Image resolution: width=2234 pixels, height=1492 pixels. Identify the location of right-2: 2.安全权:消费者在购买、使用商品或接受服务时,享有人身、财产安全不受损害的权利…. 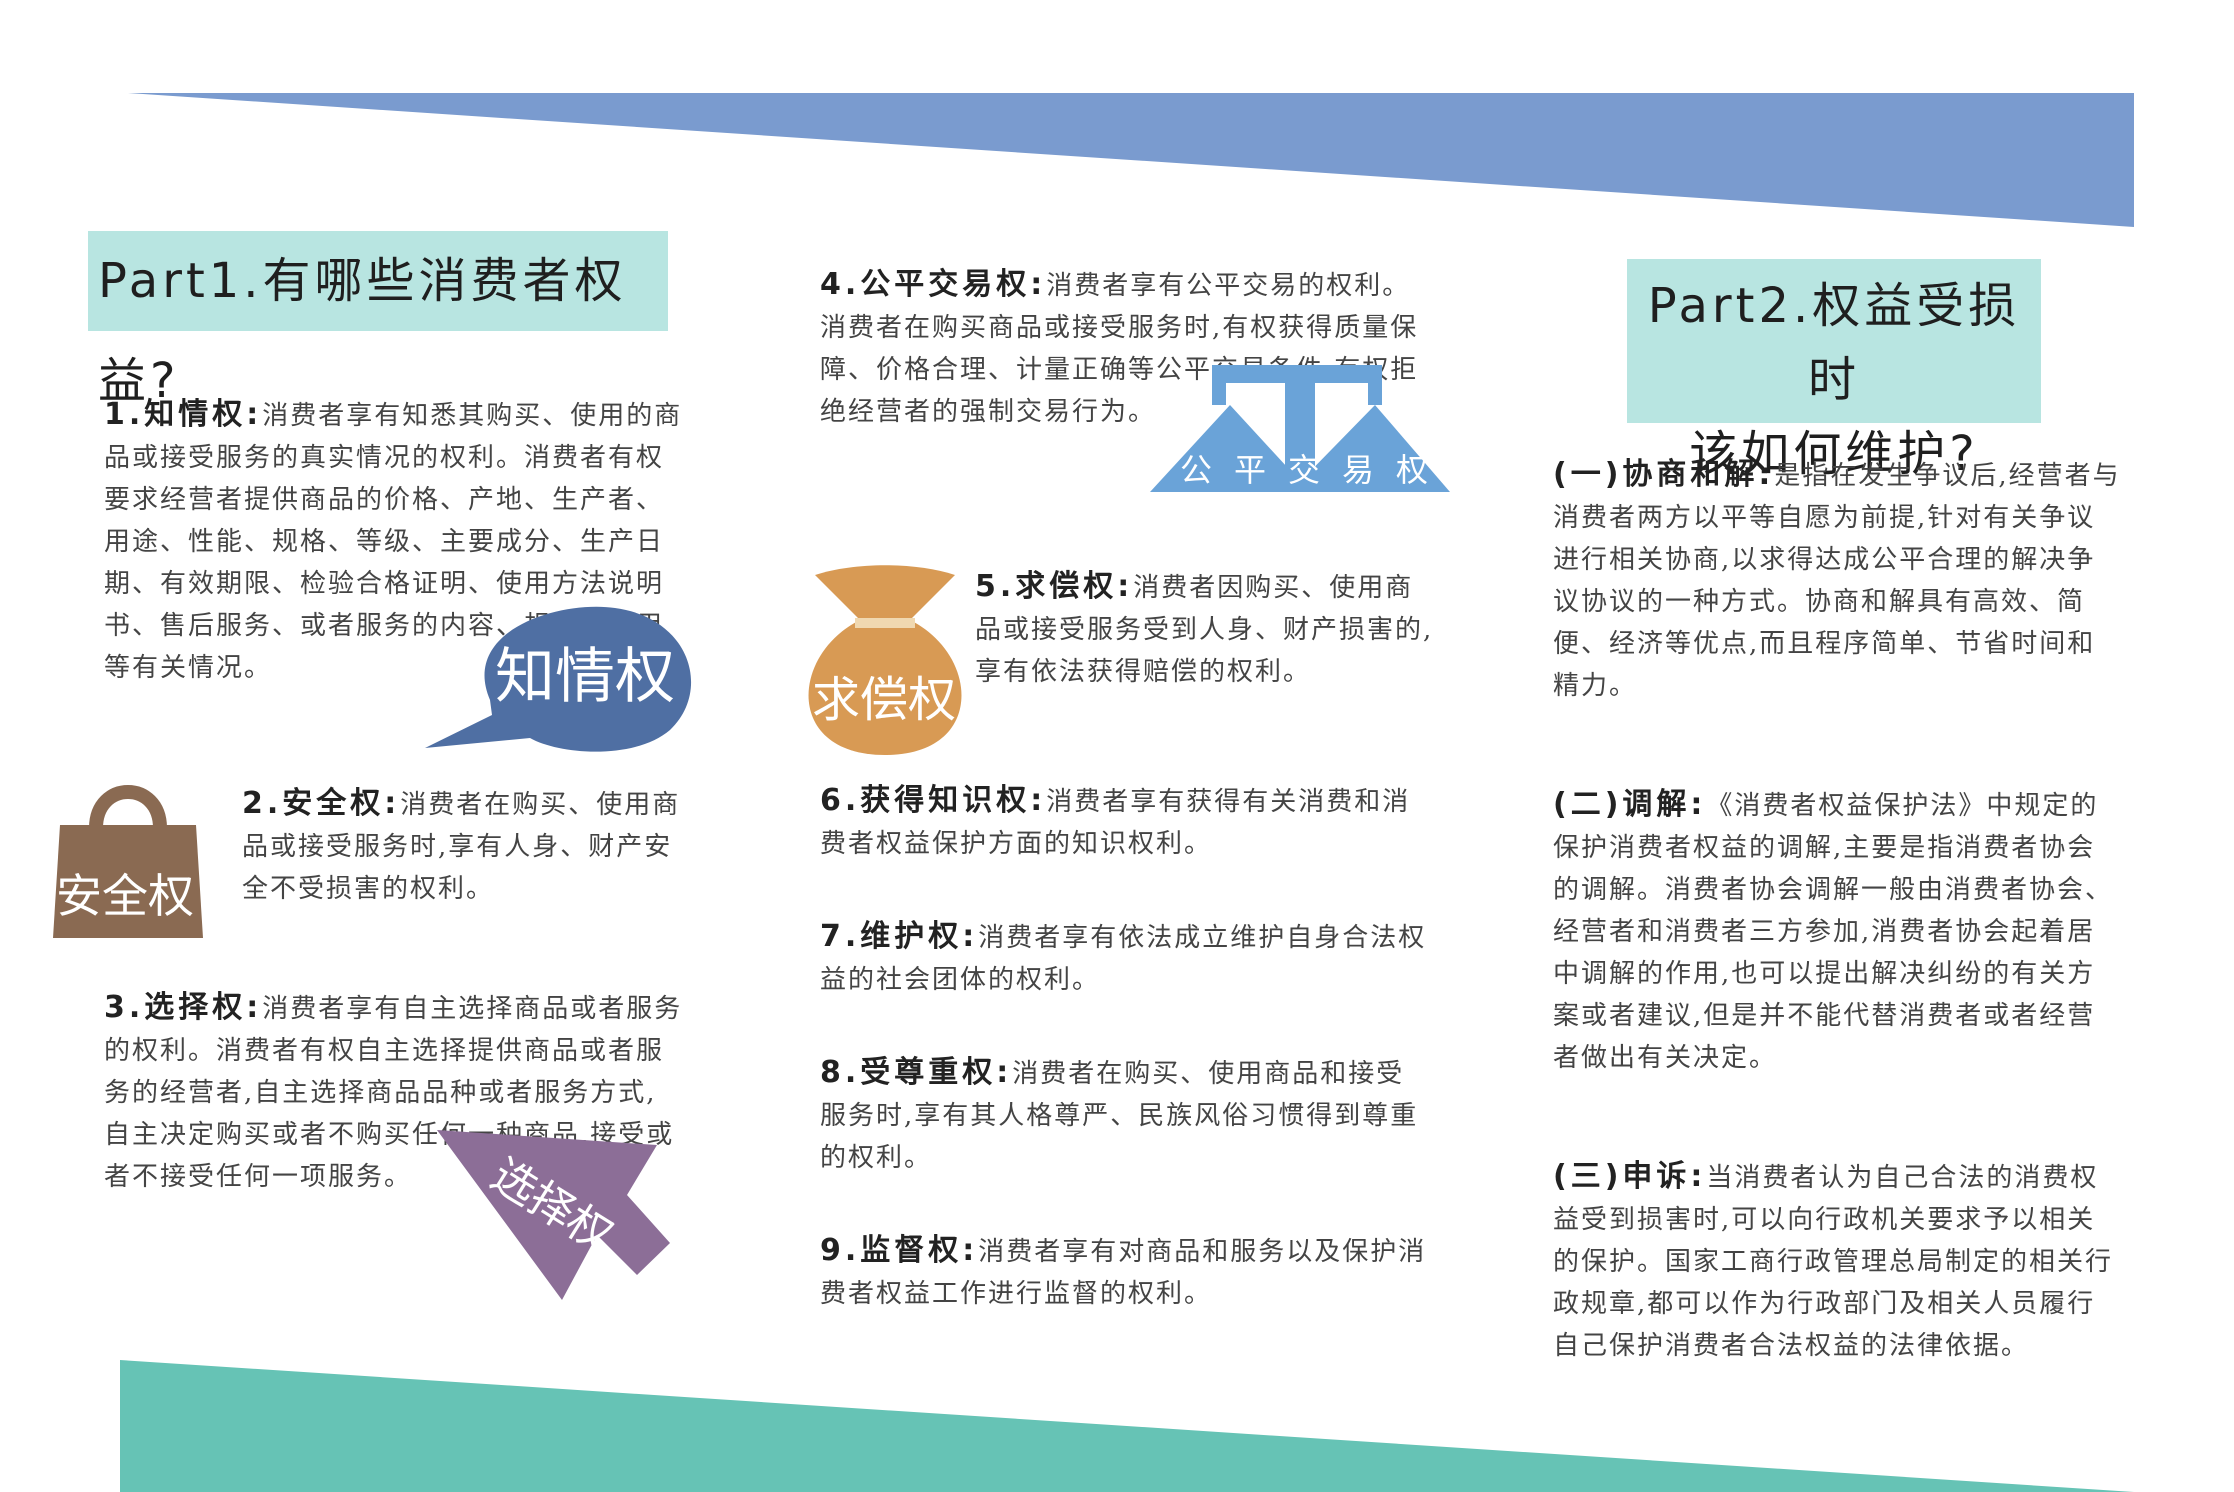
(462, 846).